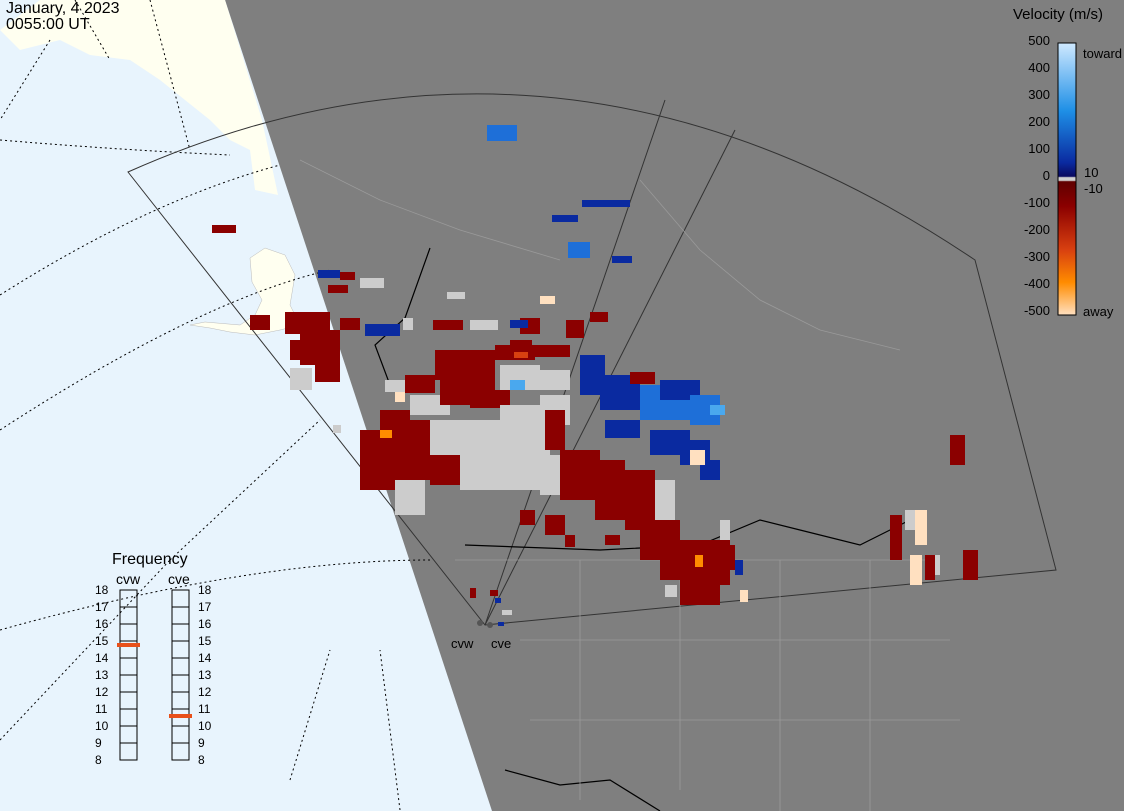 This screenshot has width=1124, height=811. I want to click on cvw-frequency-marker, so click(128, 645).